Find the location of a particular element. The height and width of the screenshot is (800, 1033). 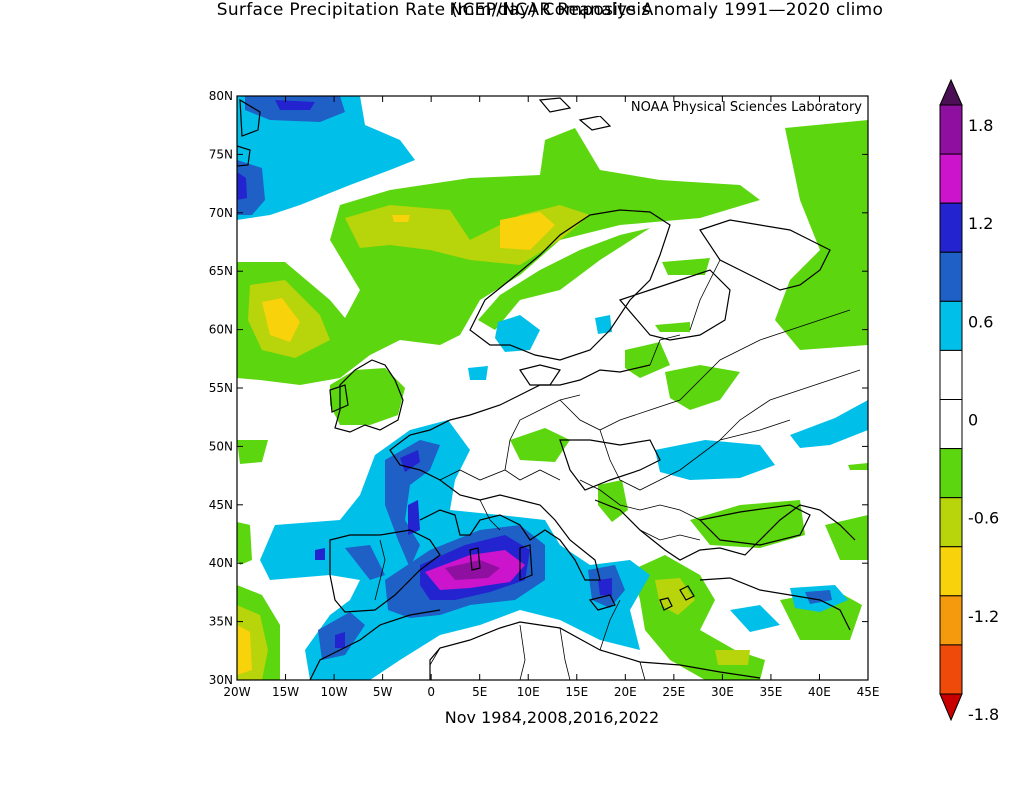

x-tick-label: 40E is located at coordinates (819, 692).